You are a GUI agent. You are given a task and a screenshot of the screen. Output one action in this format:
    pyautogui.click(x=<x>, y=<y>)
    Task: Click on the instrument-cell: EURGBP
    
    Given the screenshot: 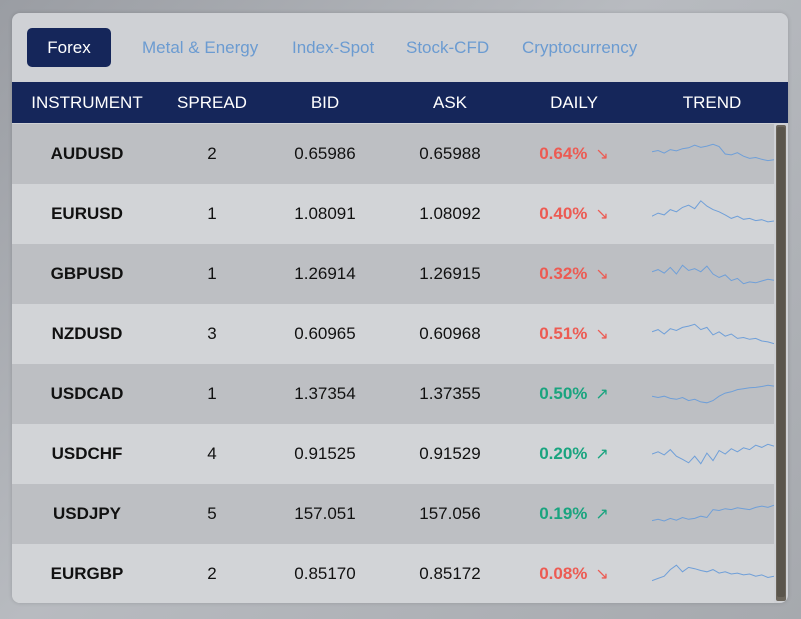 What is the action you would take?
    pyautogui.click(x=87, y=573)
    